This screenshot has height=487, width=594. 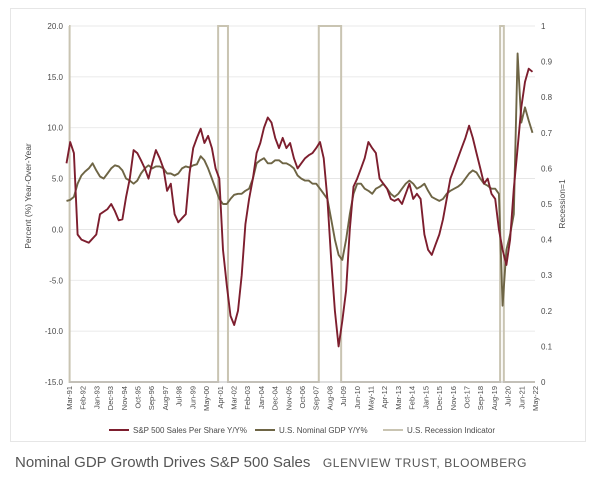 I want to click on x-tick-label: Sep-96, so click(x=151, y=398).